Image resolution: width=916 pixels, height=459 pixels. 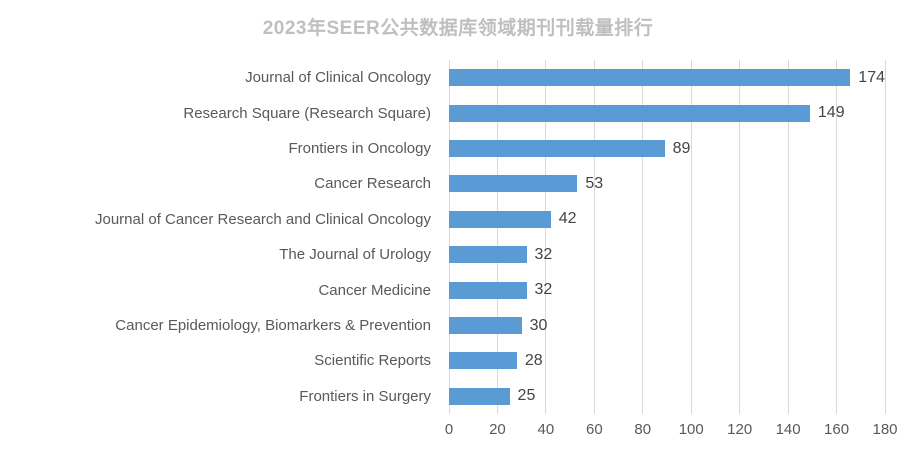 What do you see at coordinates (359, 149) in the screenshot?
I see `category-label: Frontiers in Oncology` at bounding box center [359, 149].